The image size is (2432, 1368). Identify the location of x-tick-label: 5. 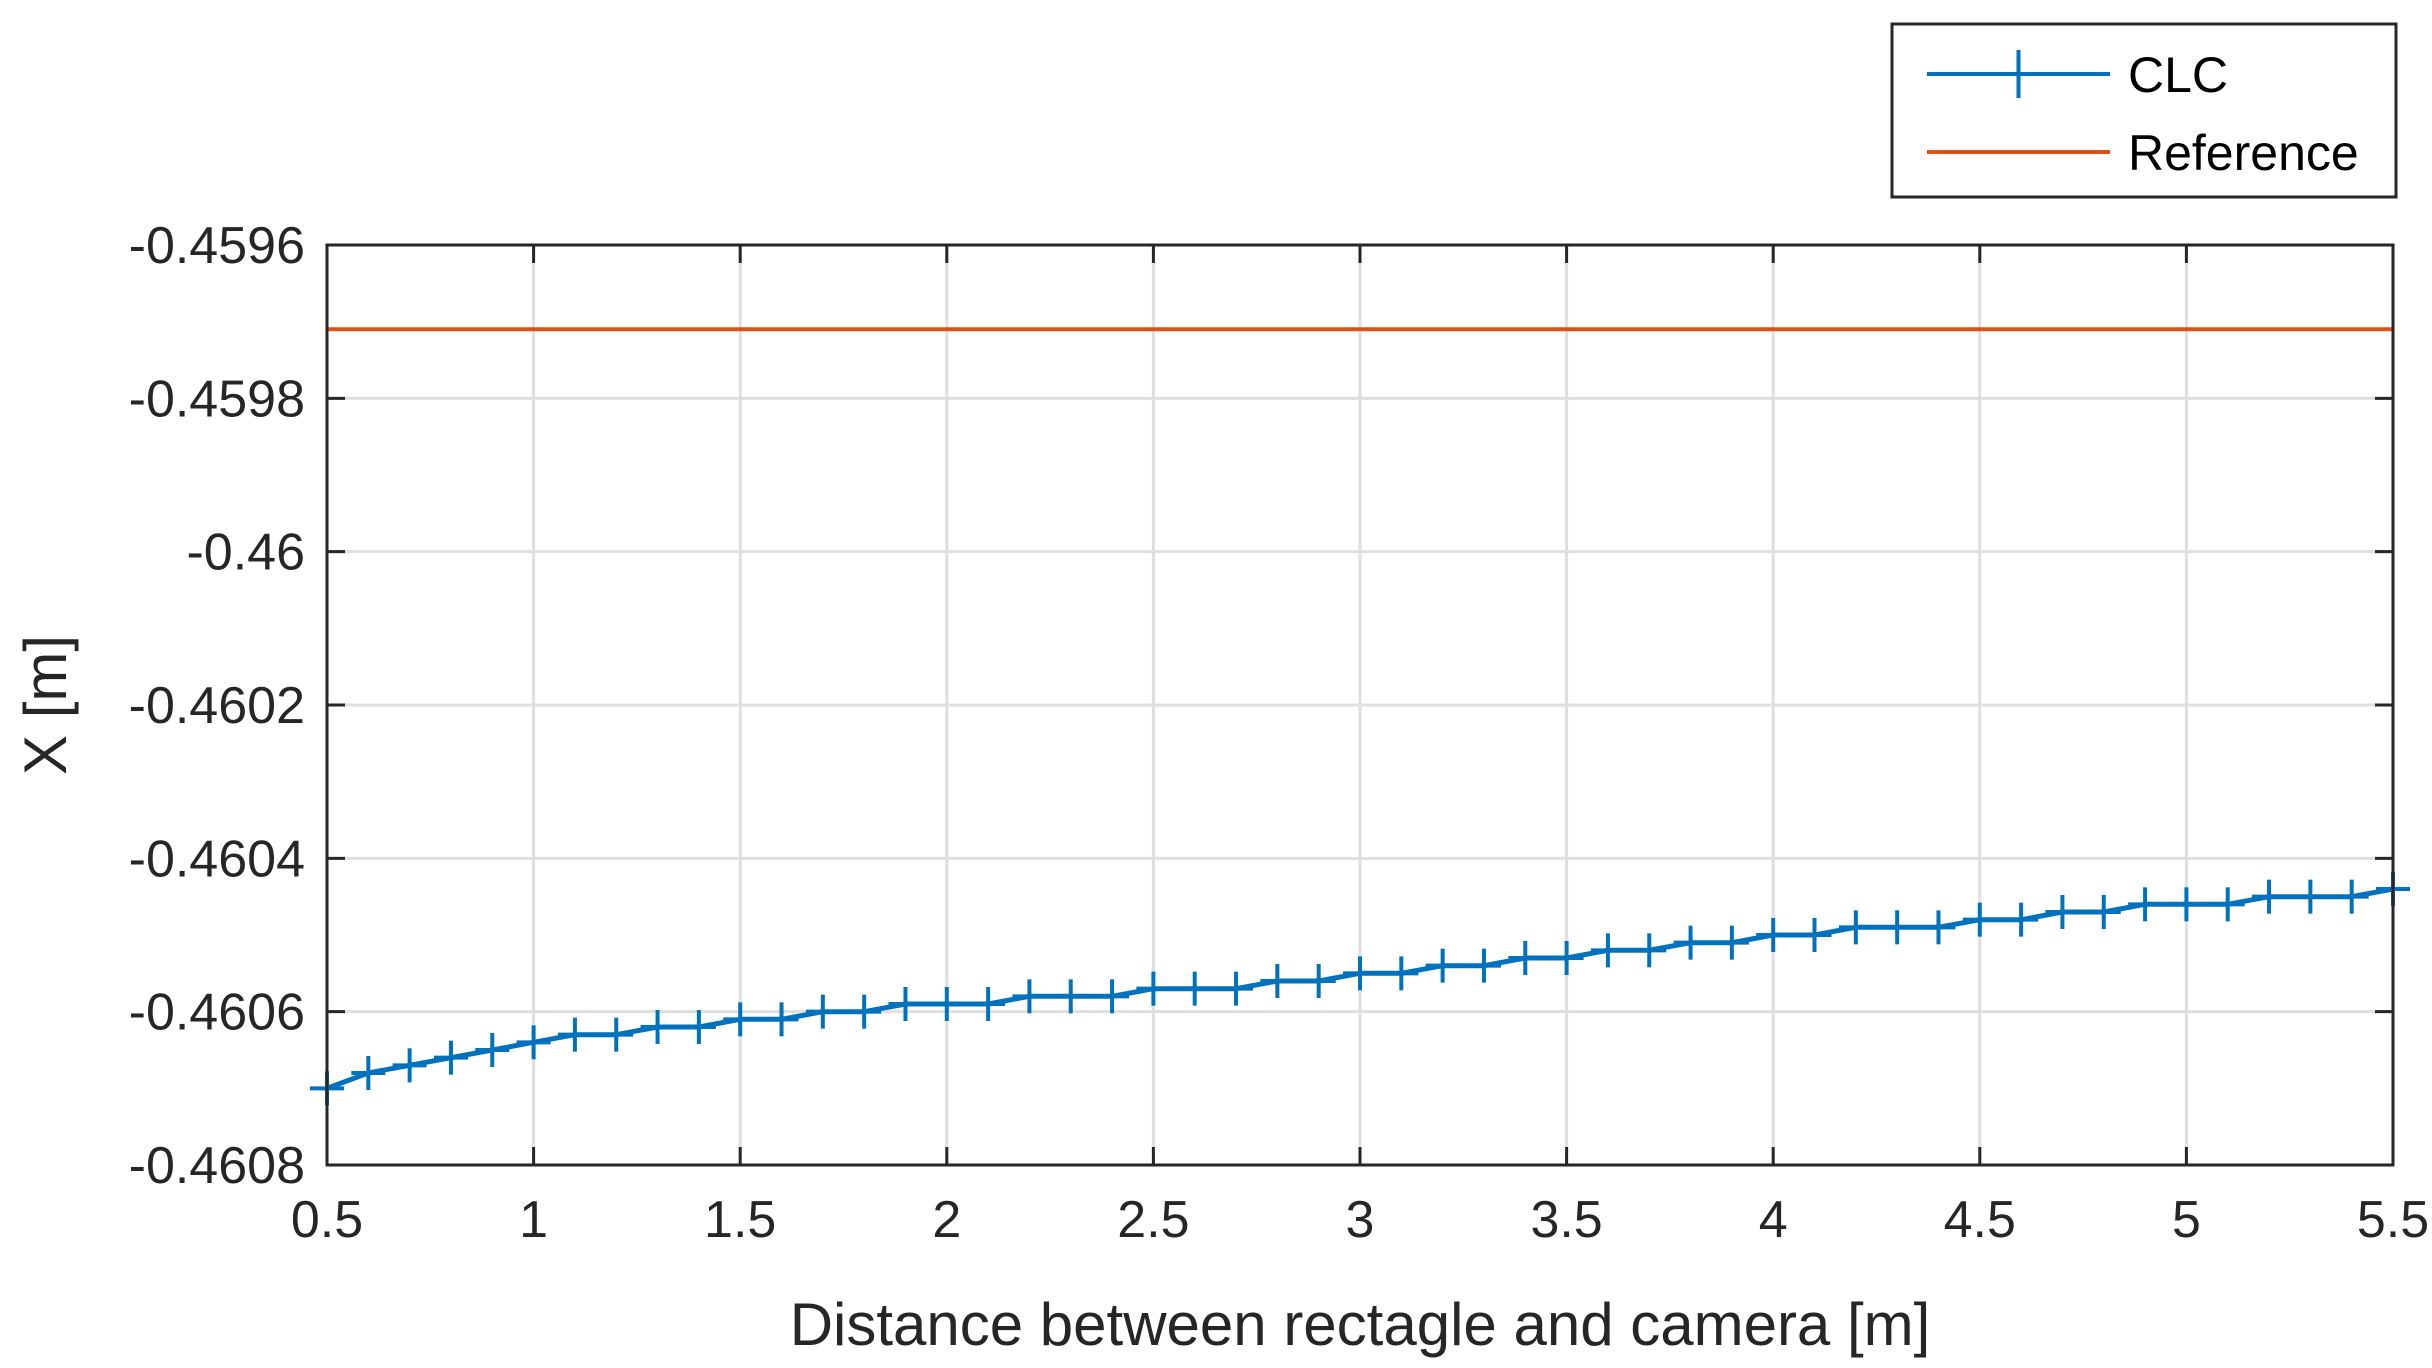
(2186, 1220).